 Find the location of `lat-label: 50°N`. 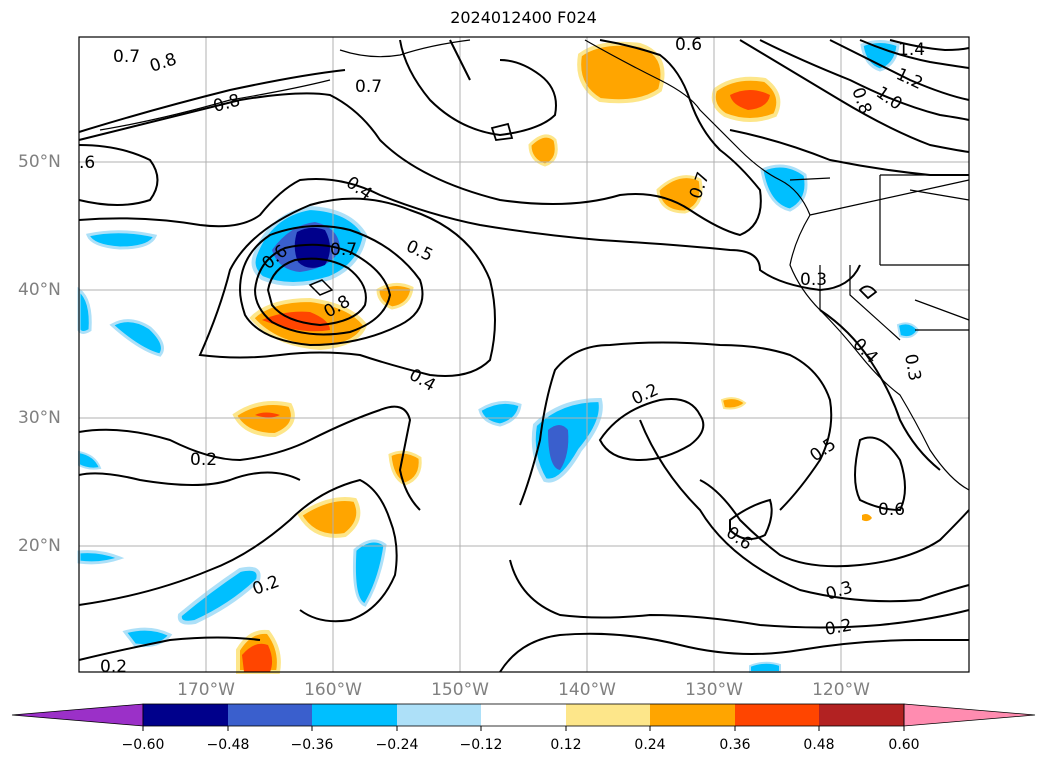

lat-label: 50°N is located at coordinates (39, 162).